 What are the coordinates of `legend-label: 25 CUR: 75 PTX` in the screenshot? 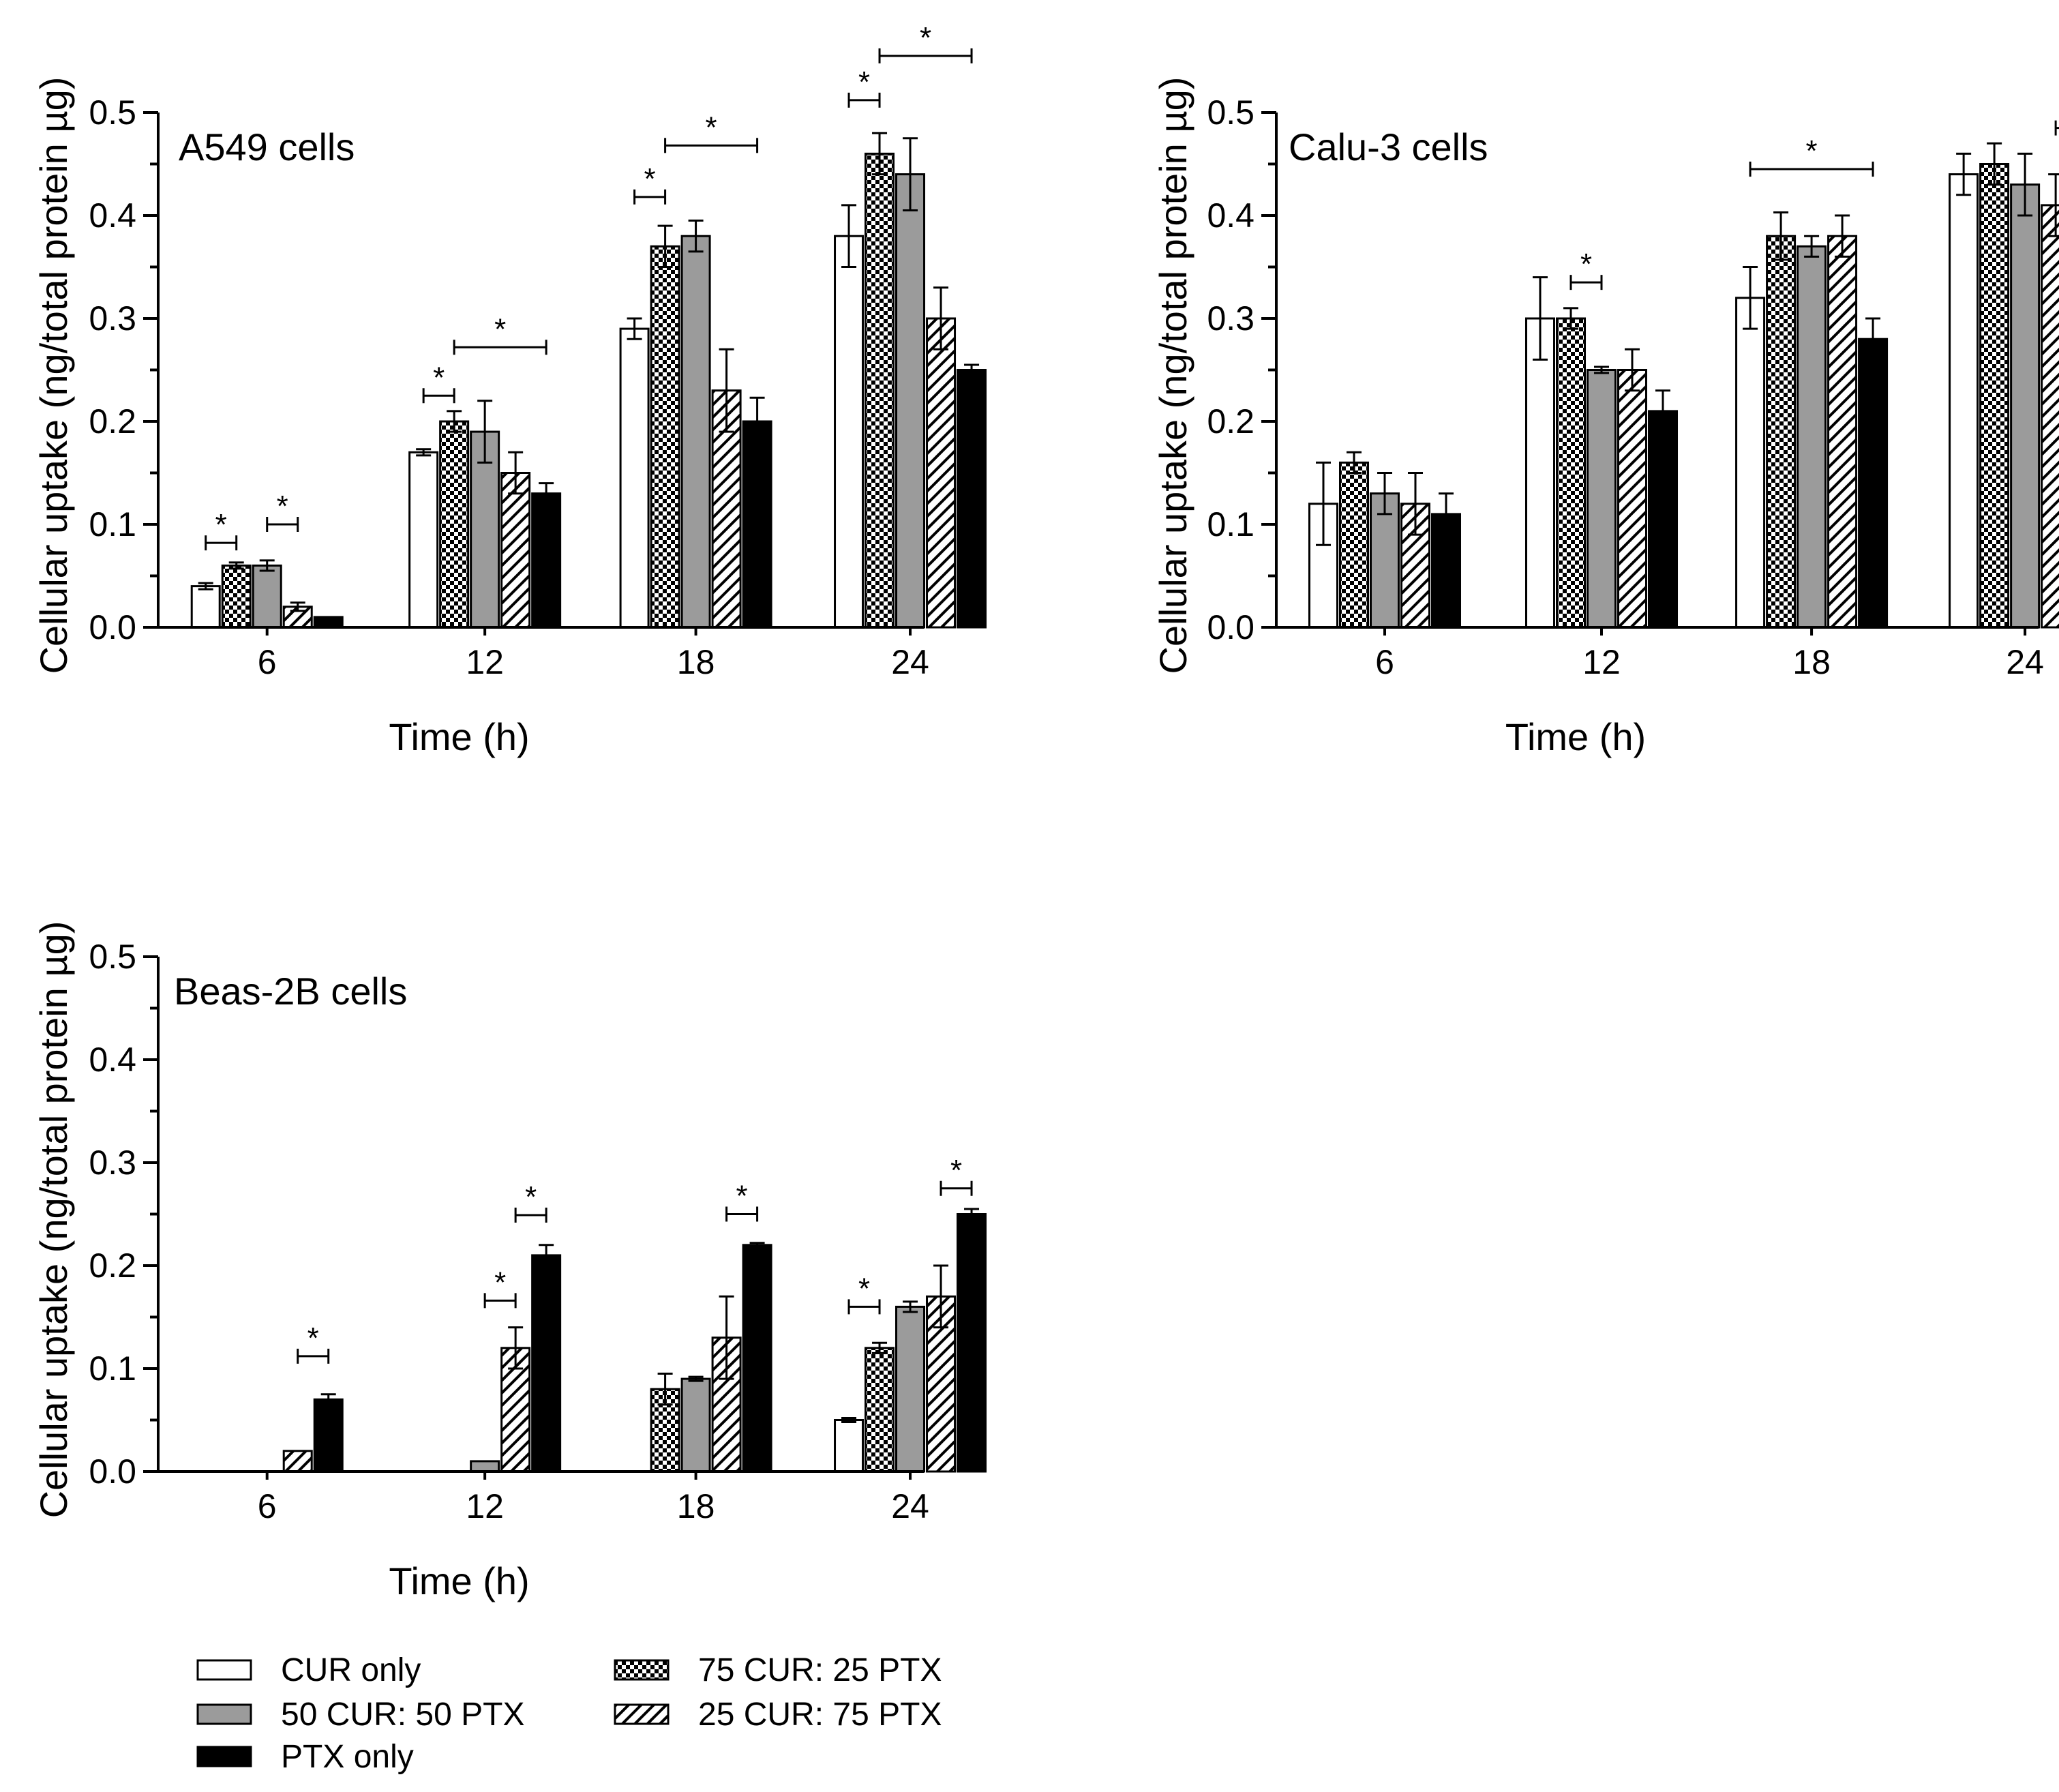 It's located at (820, 1715).